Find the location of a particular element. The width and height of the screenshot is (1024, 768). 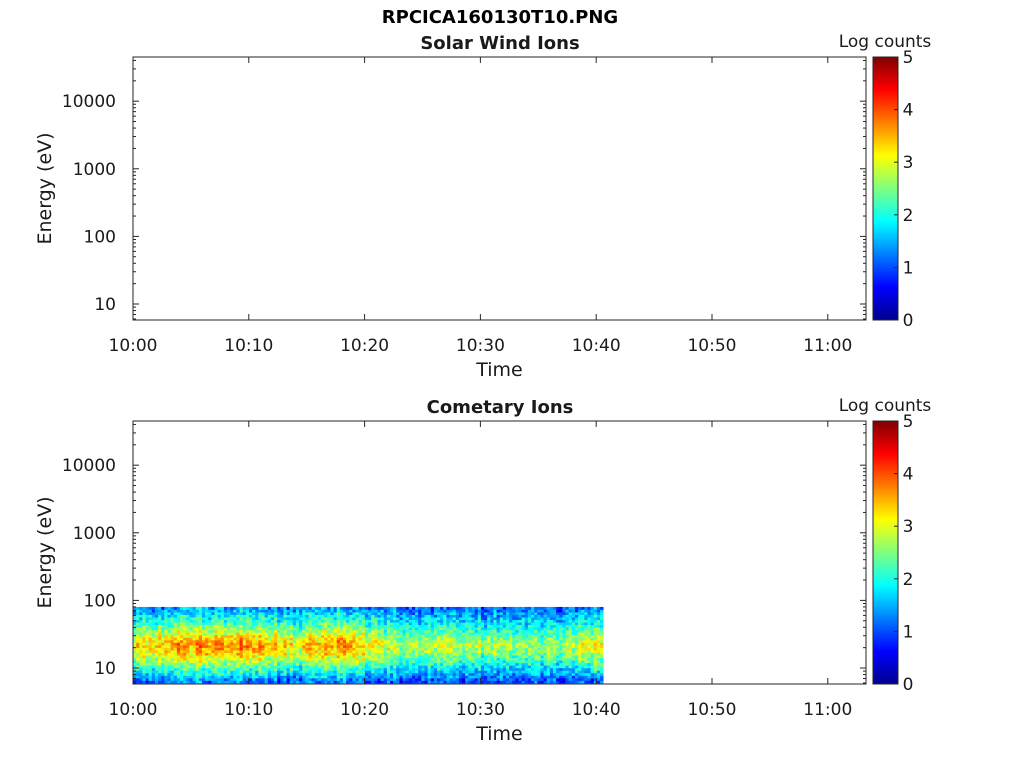

x-tick-label: 10:50 is located at coordinates (711, 346).